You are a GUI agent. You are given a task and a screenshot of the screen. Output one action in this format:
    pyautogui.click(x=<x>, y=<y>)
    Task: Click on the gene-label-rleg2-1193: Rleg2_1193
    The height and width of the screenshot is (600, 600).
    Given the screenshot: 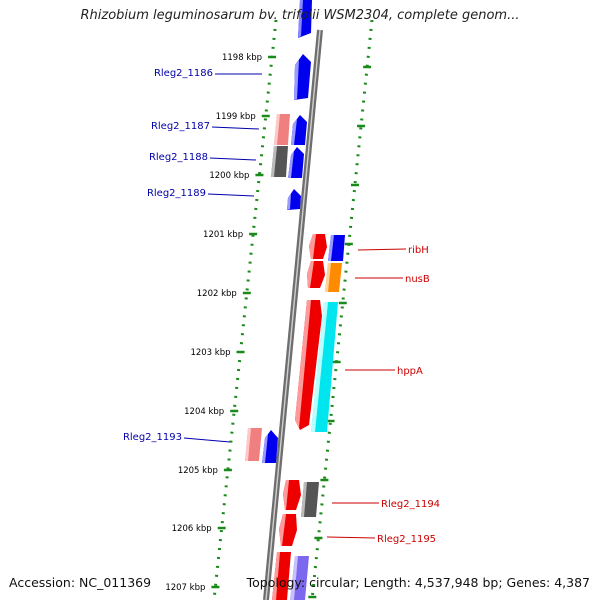 What is the action you would take?
    pyautogui.click(x=152, y=437)
    